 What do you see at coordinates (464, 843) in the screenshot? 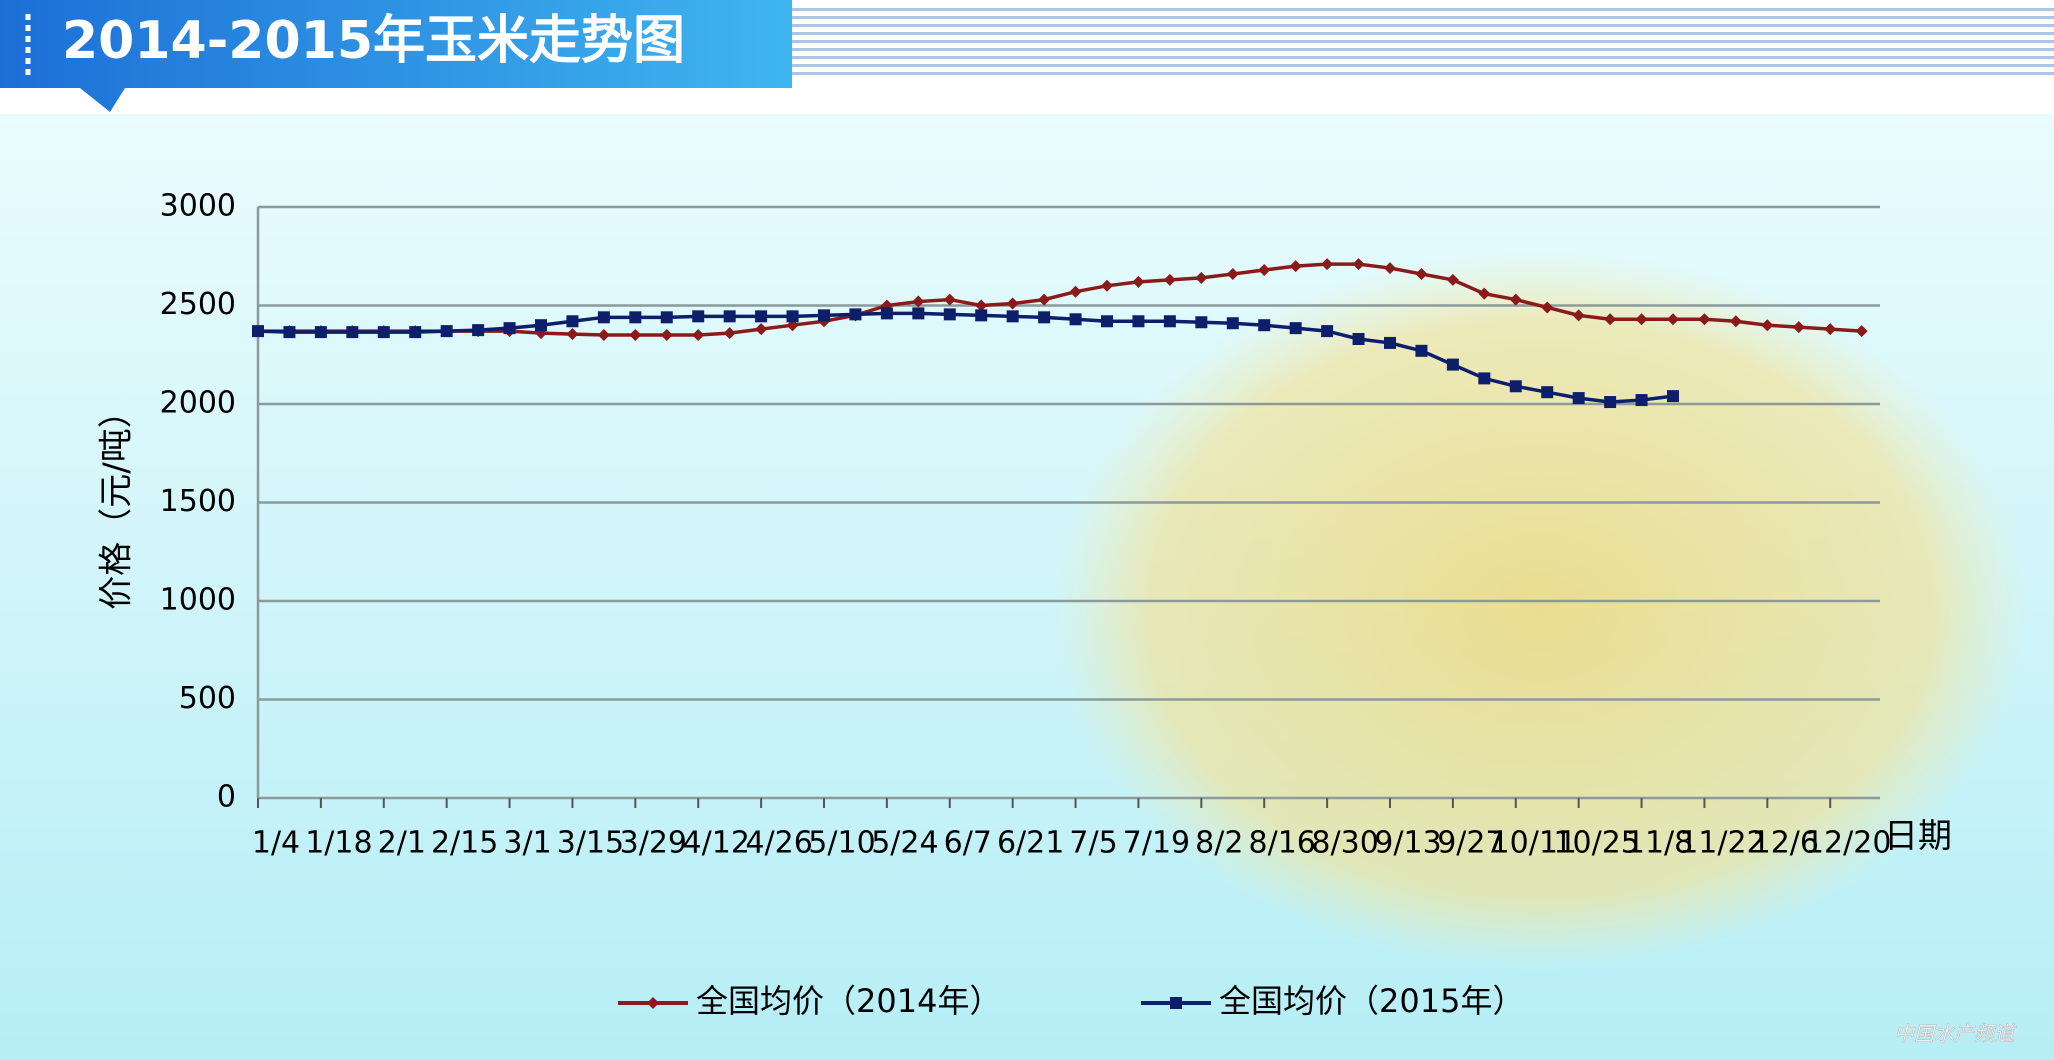
I see `x-tick-label: 2/15` at bounding box center [464, 843].